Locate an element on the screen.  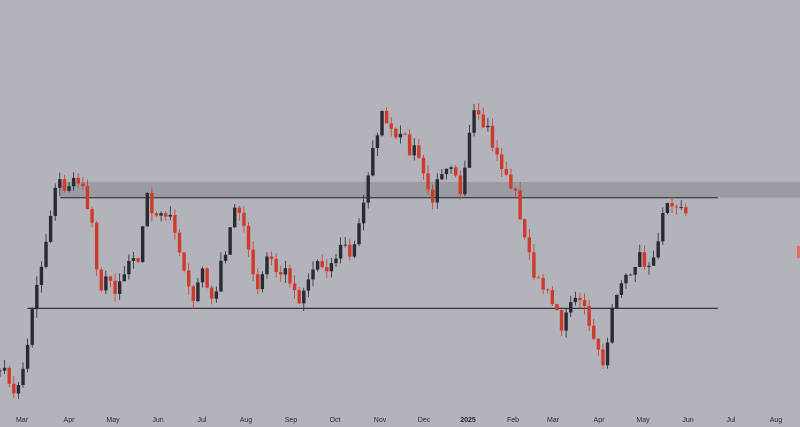
x-tick-label: Nov is located at coordinates (380, 420).